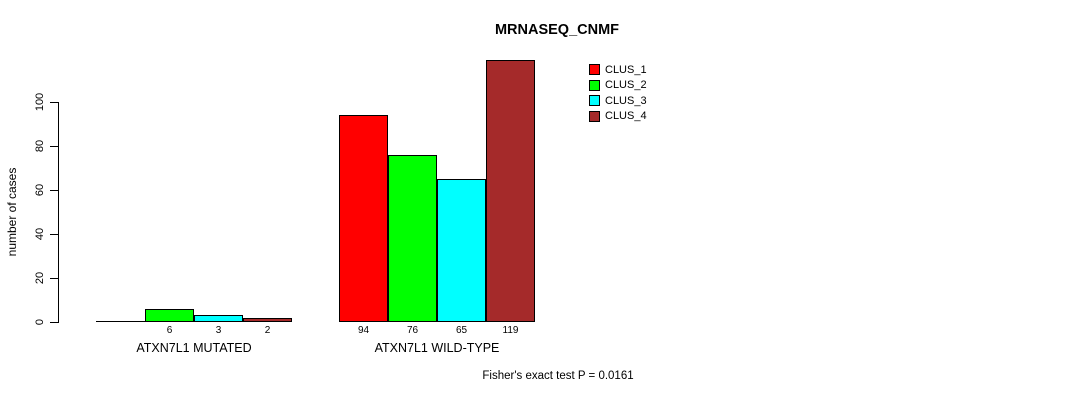 The image size is (1090, 400). I want to click on bar-value-label: 94, so click(363, 330).